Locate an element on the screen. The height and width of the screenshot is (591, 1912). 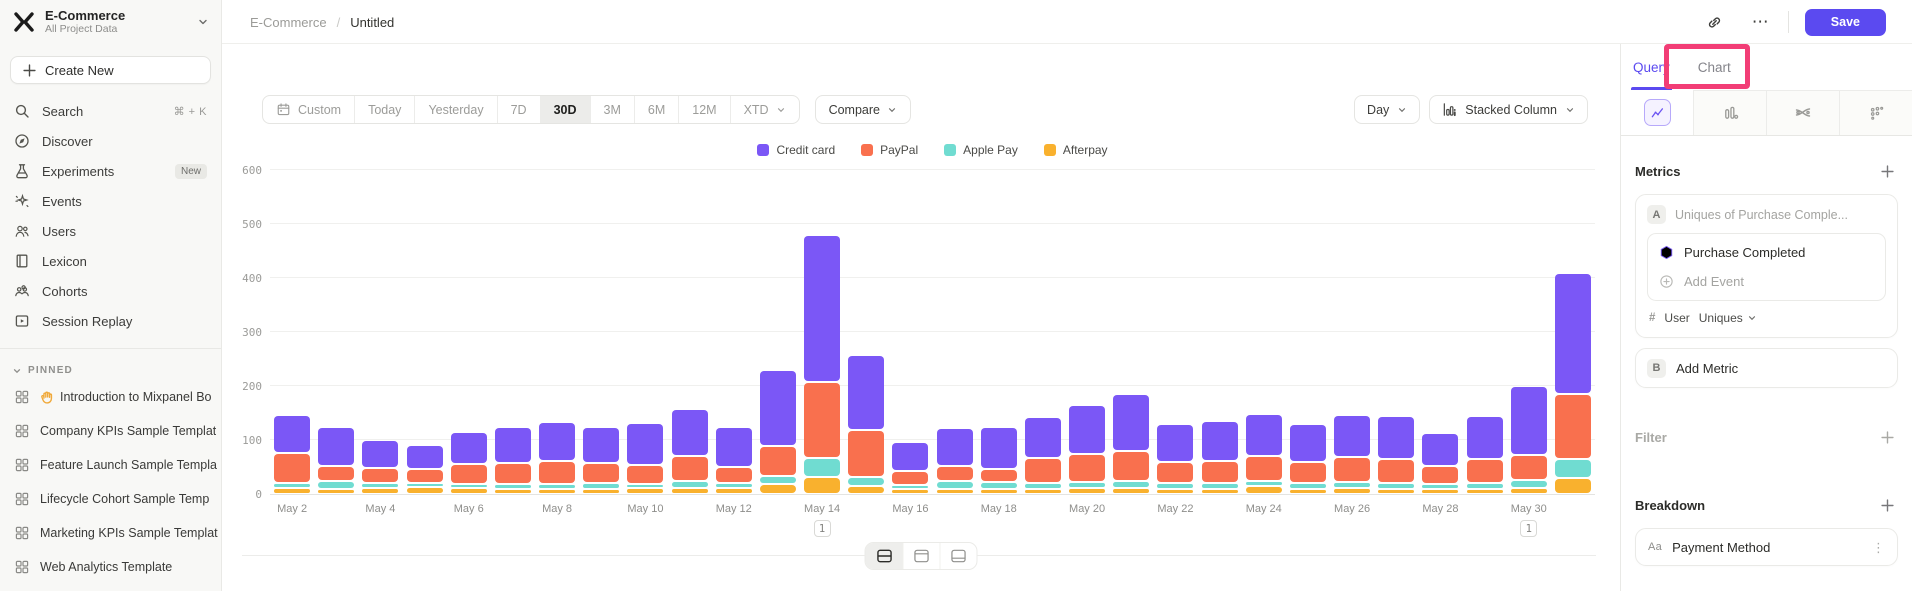
pinned-item: Web Analytics Template is located at coordinates (110, 567).